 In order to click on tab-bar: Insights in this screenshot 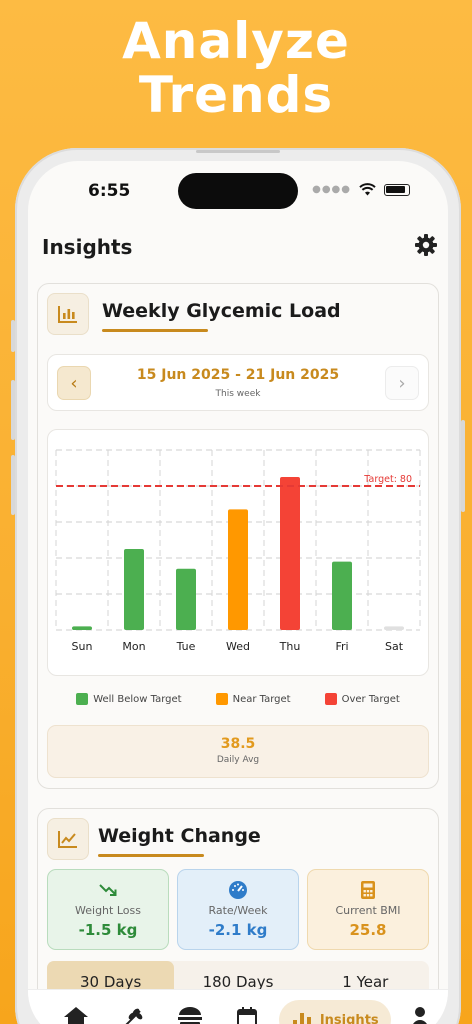, I will do `click(238, 1006)`.